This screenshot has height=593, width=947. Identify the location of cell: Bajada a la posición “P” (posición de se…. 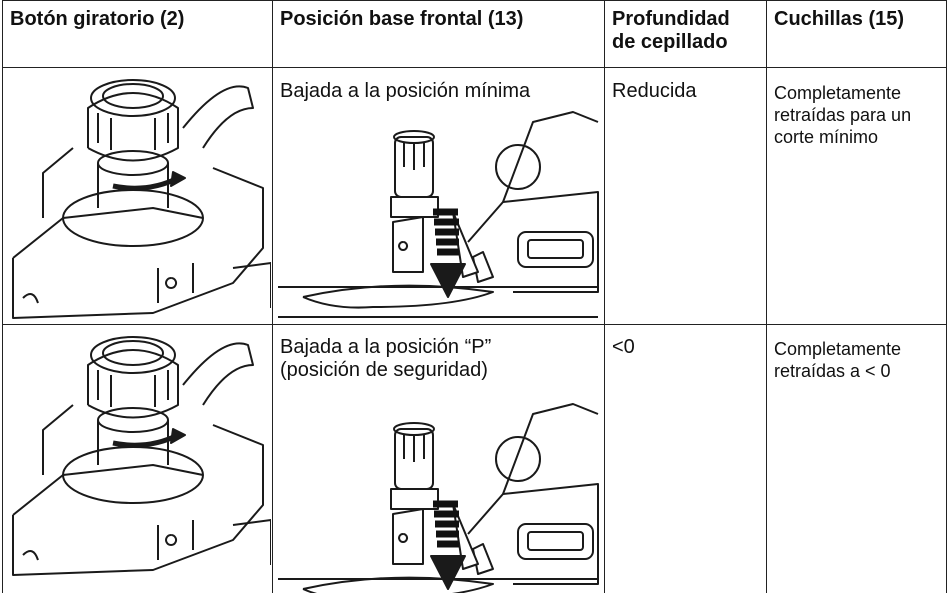
(386, 358).